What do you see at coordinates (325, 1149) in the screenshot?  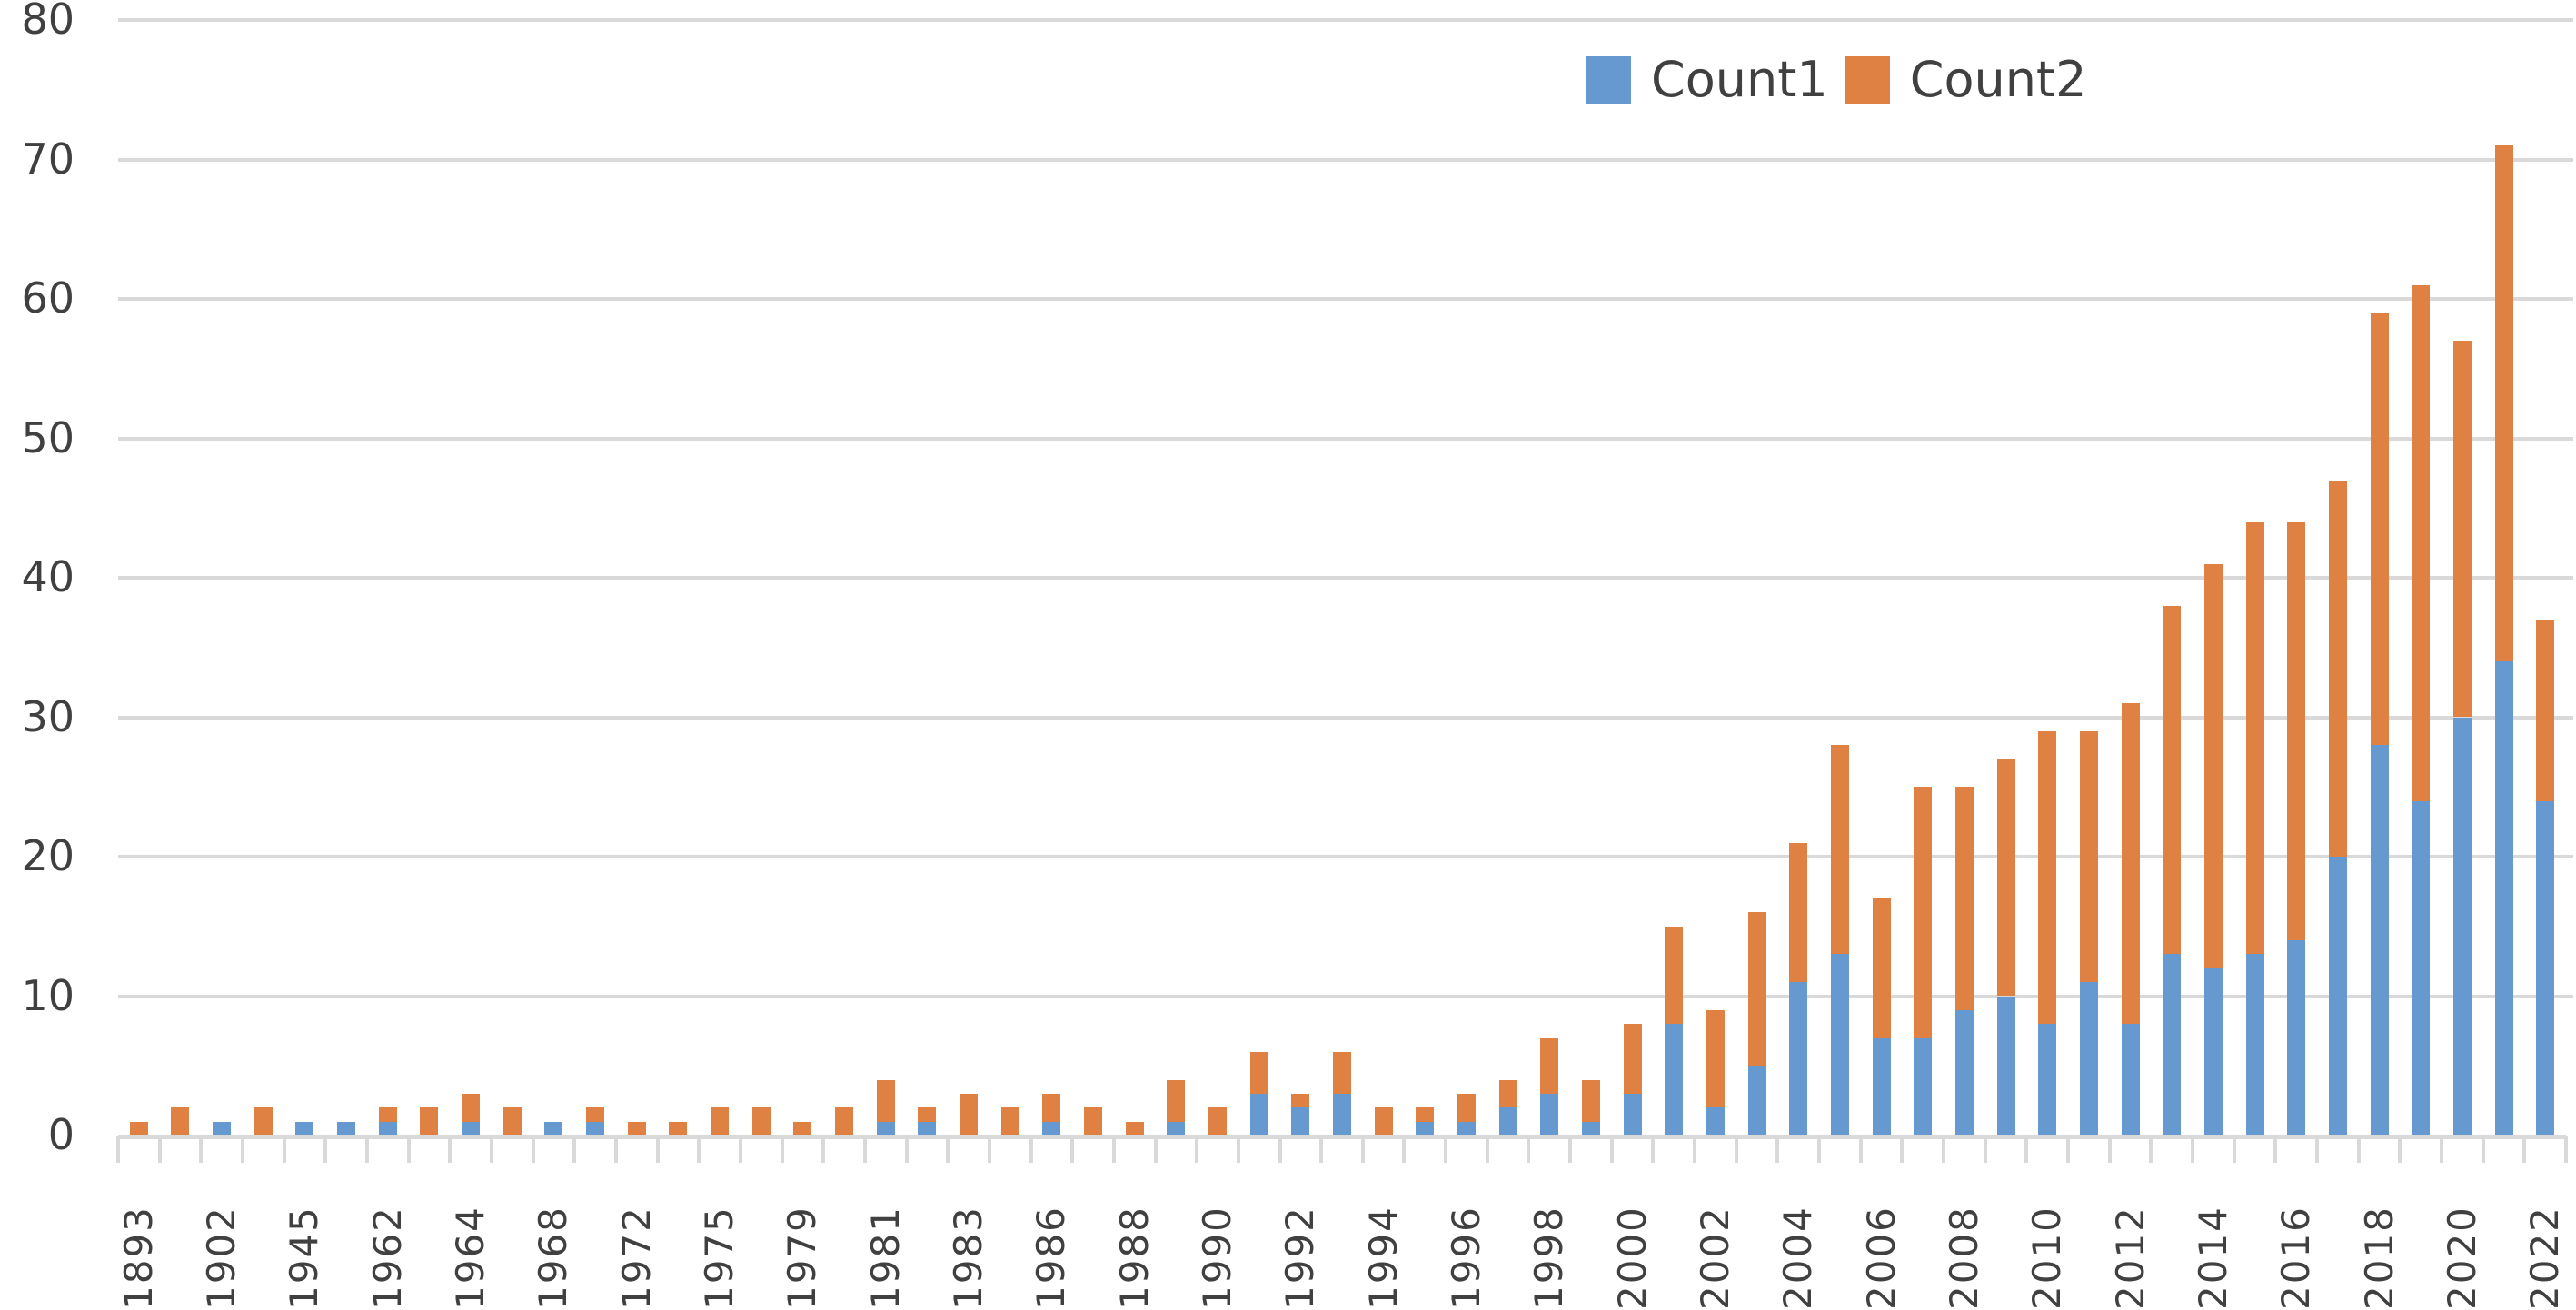 I see `x-tick-mark` at bounding box center [325, 1149].